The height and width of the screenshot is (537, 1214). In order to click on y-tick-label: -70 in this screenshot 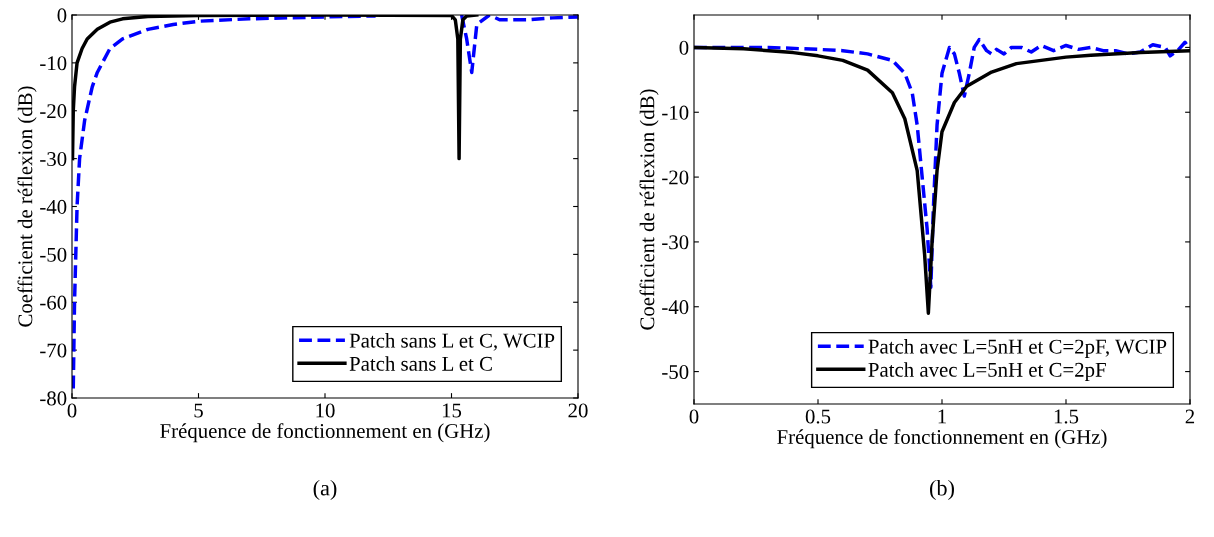, I will do `click(53, 350)`.